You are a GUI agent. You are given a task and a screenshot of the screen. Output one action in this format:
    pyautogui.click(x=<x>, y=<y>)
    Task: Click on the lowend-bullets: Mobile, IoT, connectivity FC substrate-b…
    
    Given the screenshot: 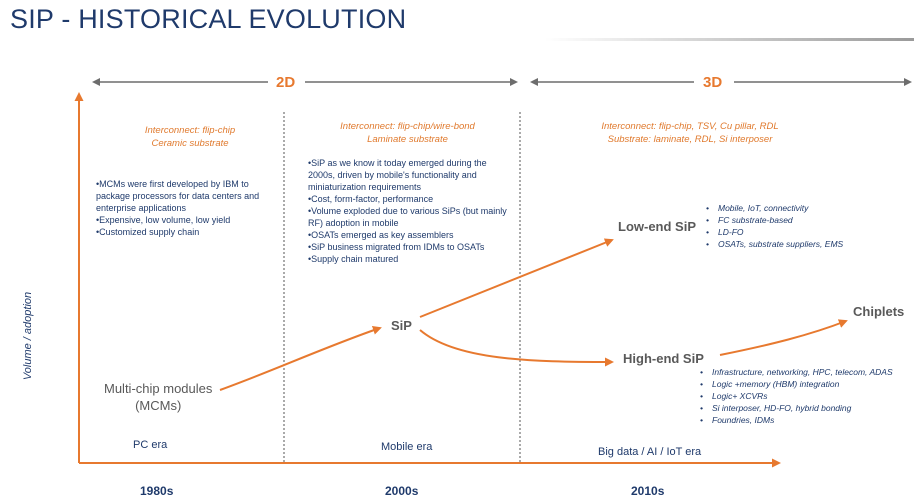 What is the action you would take?
    pyautogui.click(x=774, y=226)
    